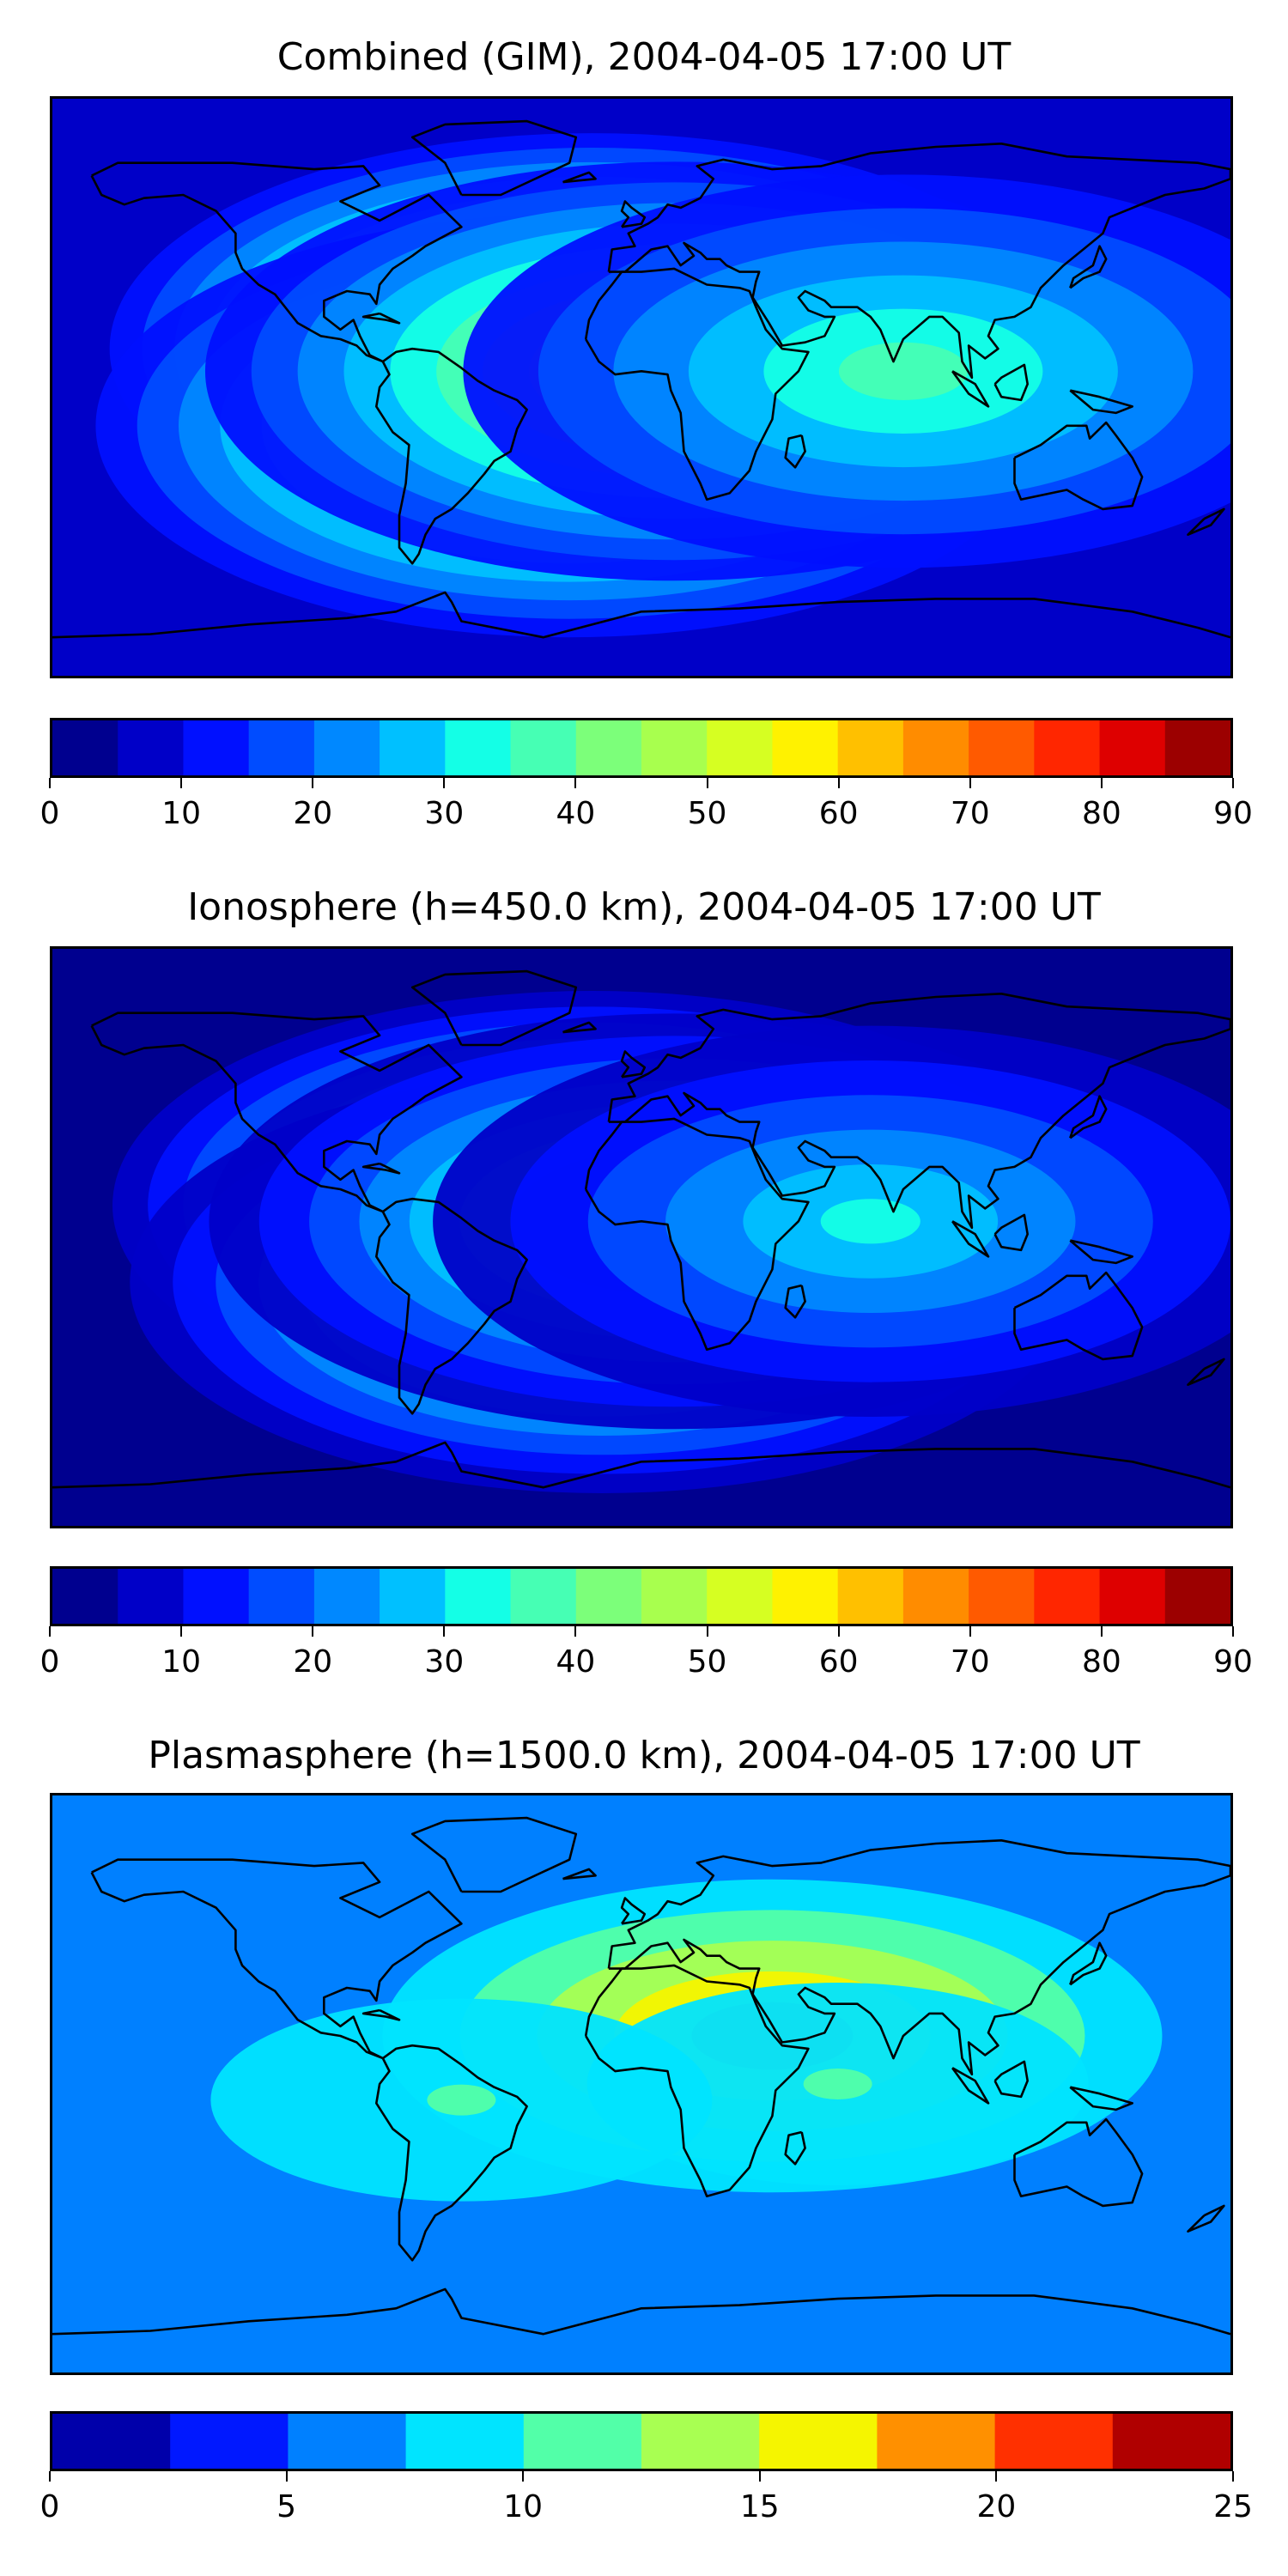  Describe the element at coordinates (1101, 1662) in the screenshot. I see `colorbar-tick-label: 80` at that location.